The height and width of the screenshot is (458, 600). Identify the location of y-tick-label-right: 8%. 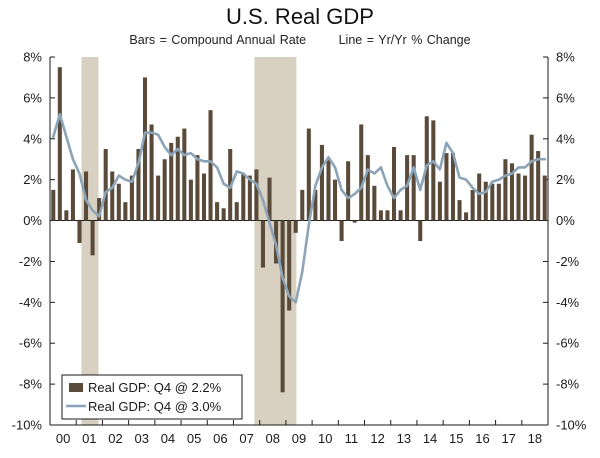
(565, 57).